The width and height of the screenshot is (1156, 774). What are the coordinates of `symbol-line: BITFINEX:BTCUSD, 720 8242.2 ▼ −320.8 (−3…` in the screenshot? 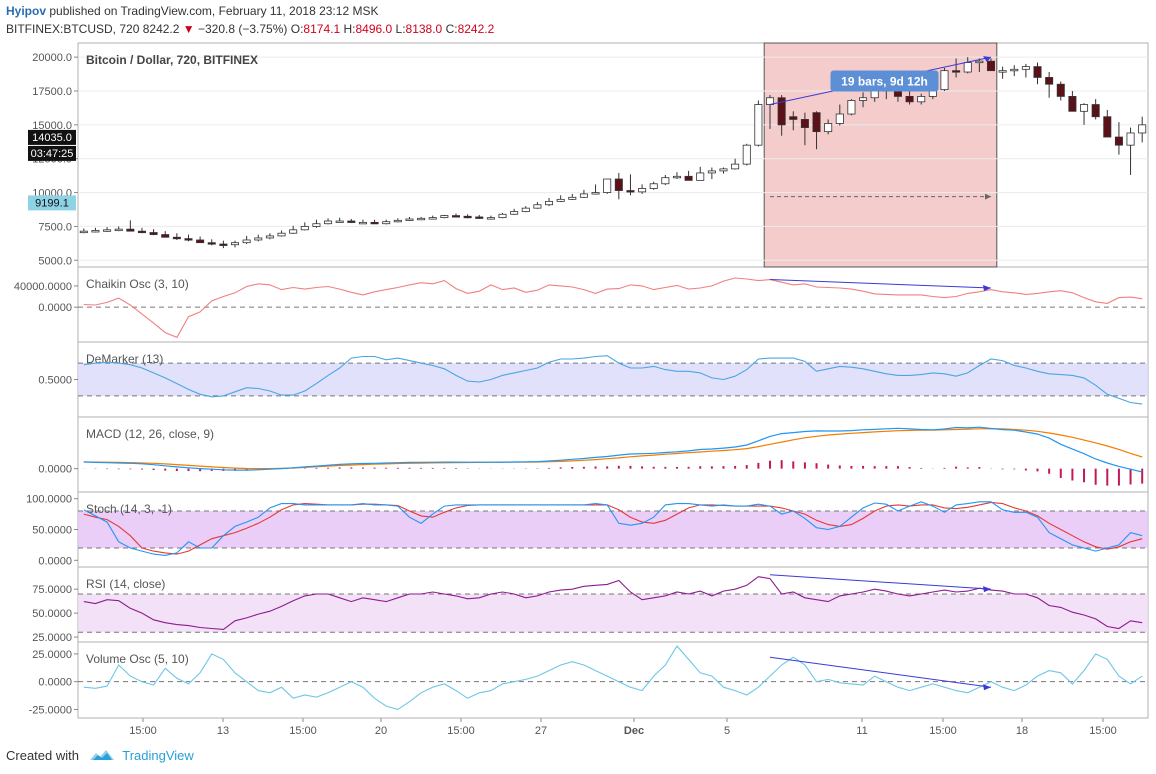 It's located at (250, 29).